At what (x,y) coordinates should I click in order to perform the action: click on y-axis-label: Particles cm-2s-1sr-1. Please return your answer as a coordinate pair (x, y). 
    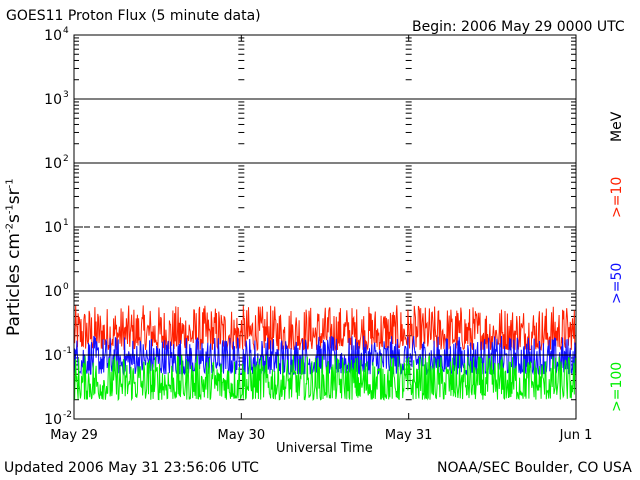
    Looking at the image, I should click on (14, 257).